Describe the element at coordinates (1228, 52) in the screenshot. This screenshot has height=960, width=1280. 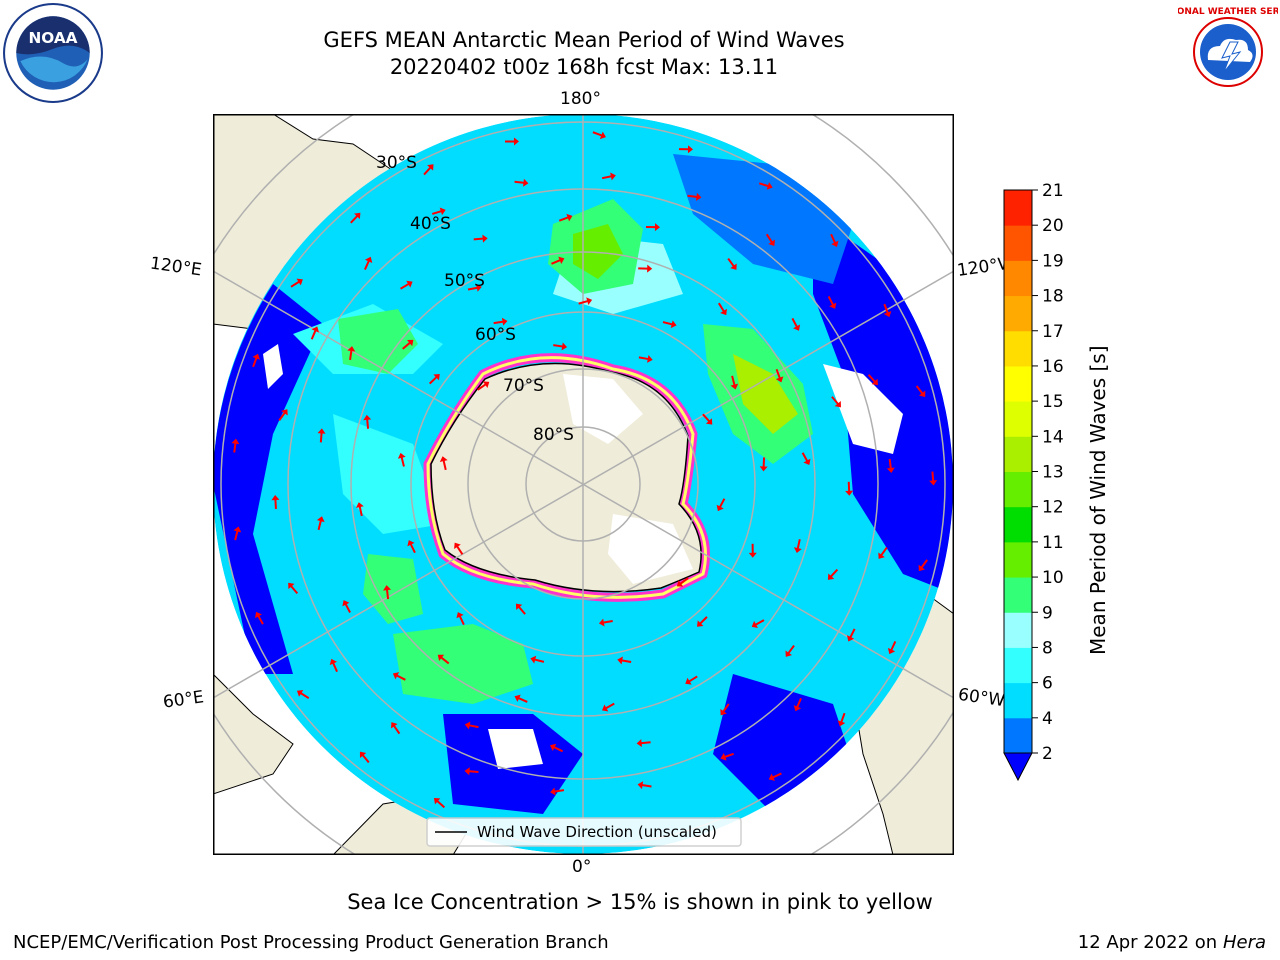
I see `nws-logo: NATIONAL WEATHER SERVICE` at that location.